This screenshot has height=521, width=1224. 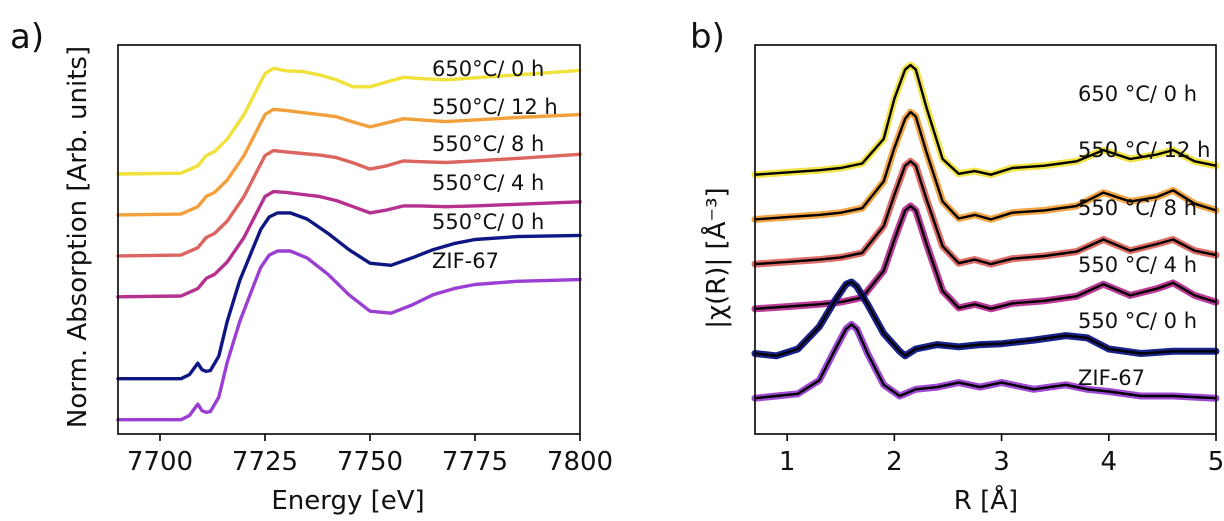 What do you see at coordinates (349, 121) in the screenshot?
I see `panel-a-series-650-c-0-h` at bounding box center [349, 121].